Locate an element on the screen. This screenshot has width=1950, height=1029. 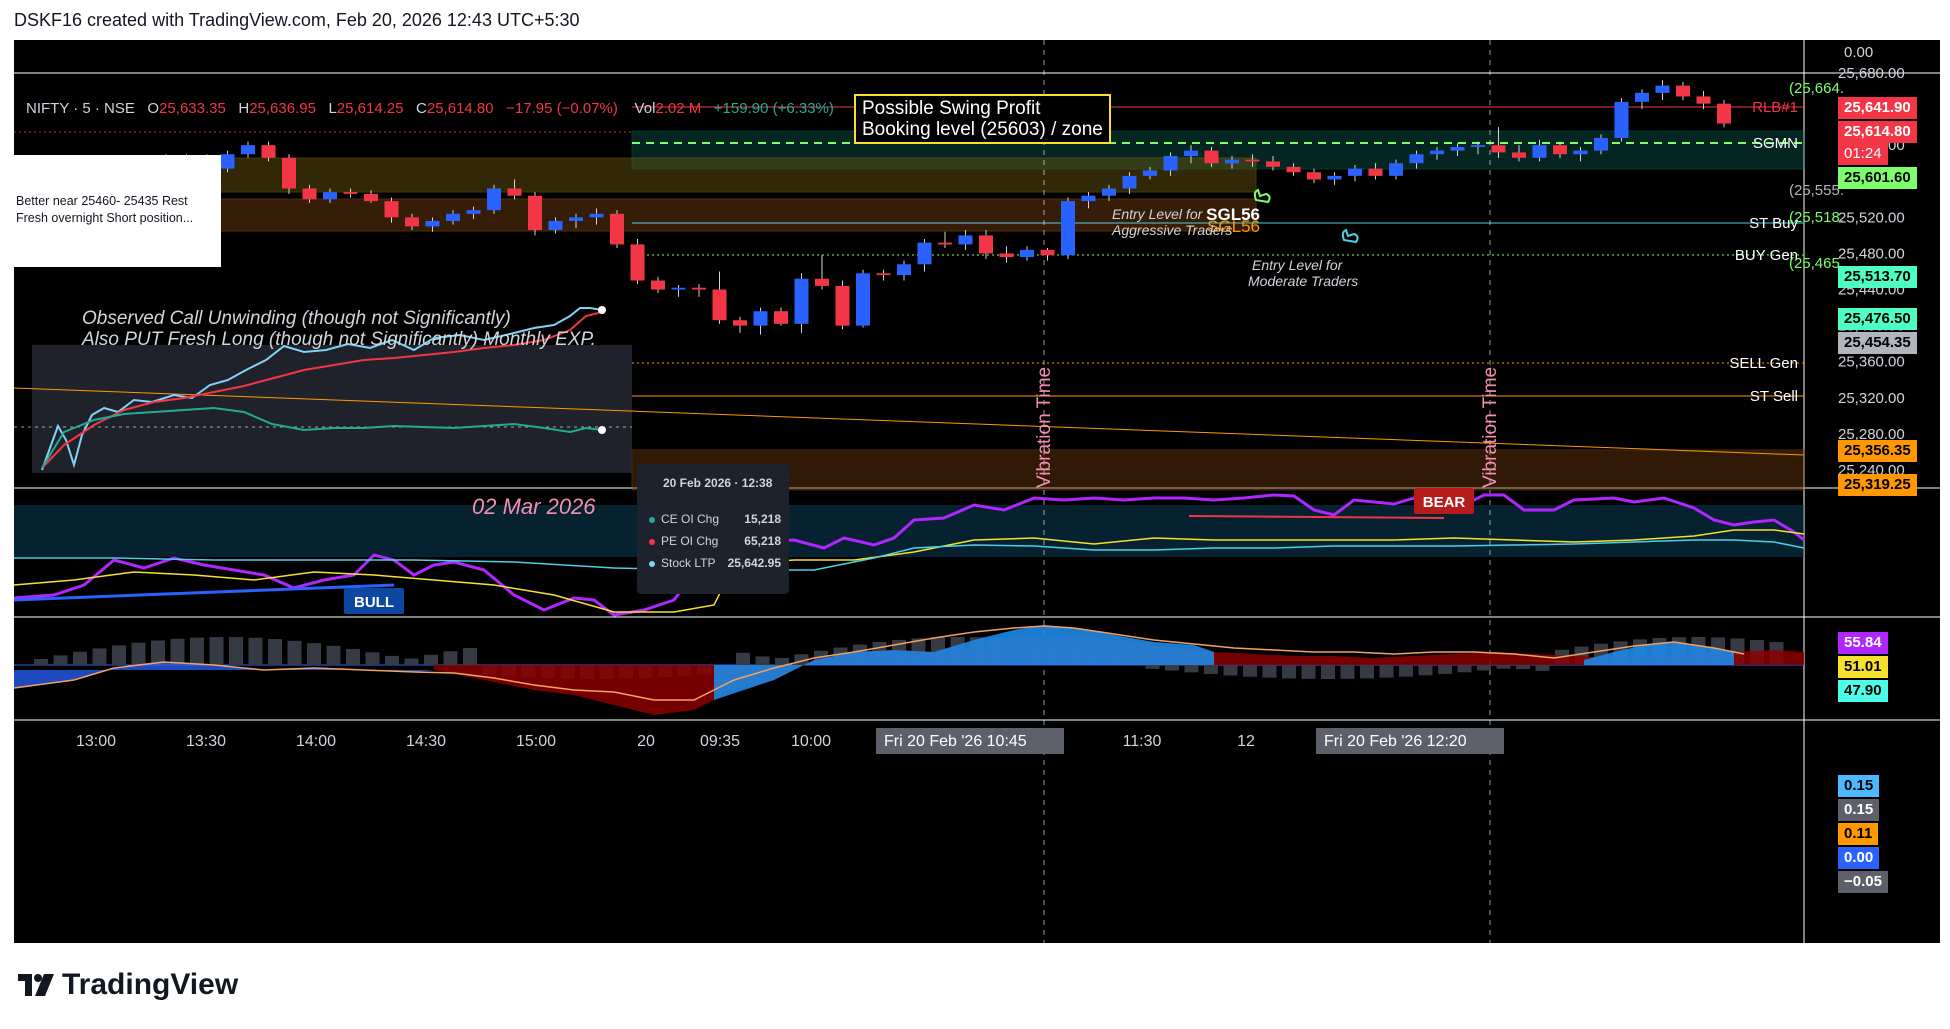
inset-date-label: 02 Mar 2026 is located at coordinates (534, 506).